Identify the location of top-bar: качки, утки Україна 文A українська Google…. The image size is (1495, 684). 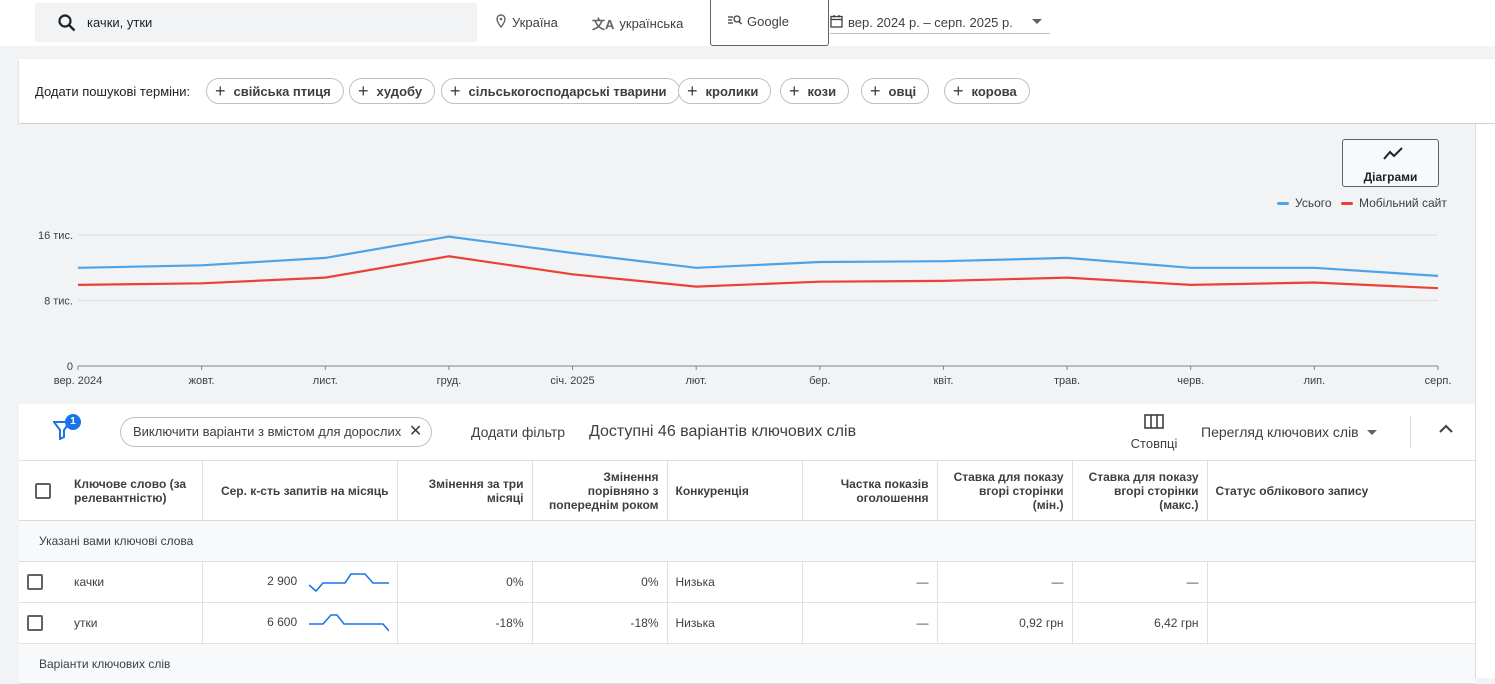
(747, 23).